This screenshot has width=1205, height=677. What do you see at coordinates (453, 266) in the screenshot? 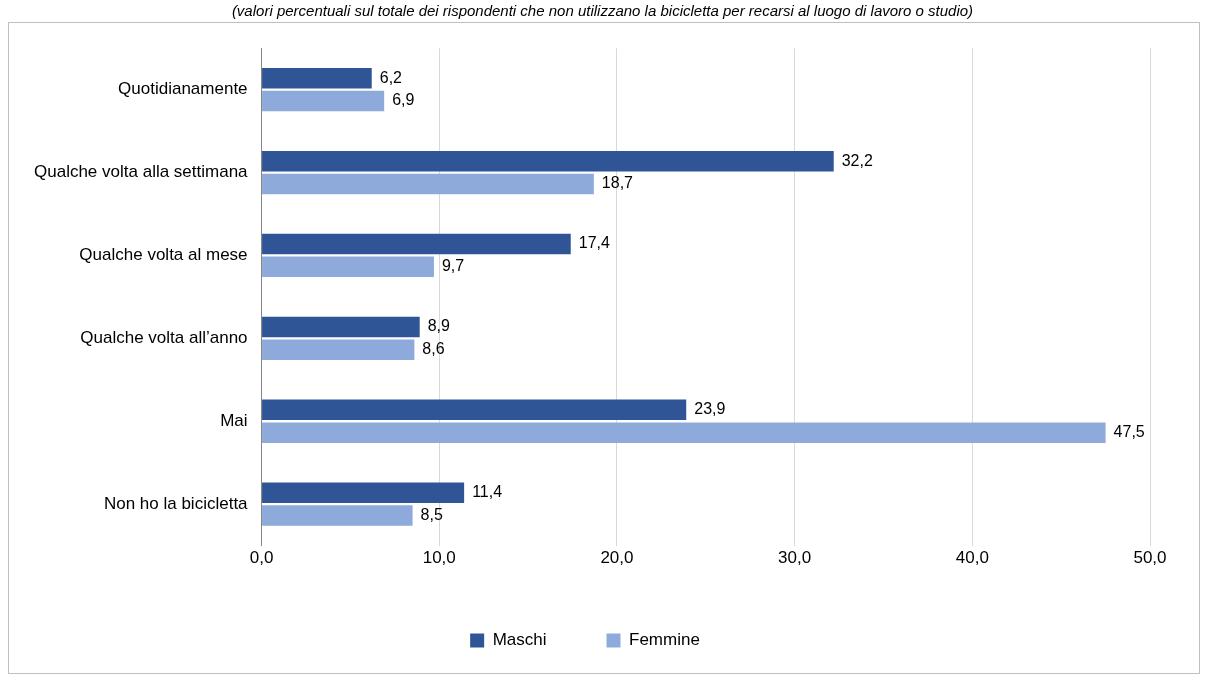
I see `data-label: 9,7` at bounding box center [453, 266].